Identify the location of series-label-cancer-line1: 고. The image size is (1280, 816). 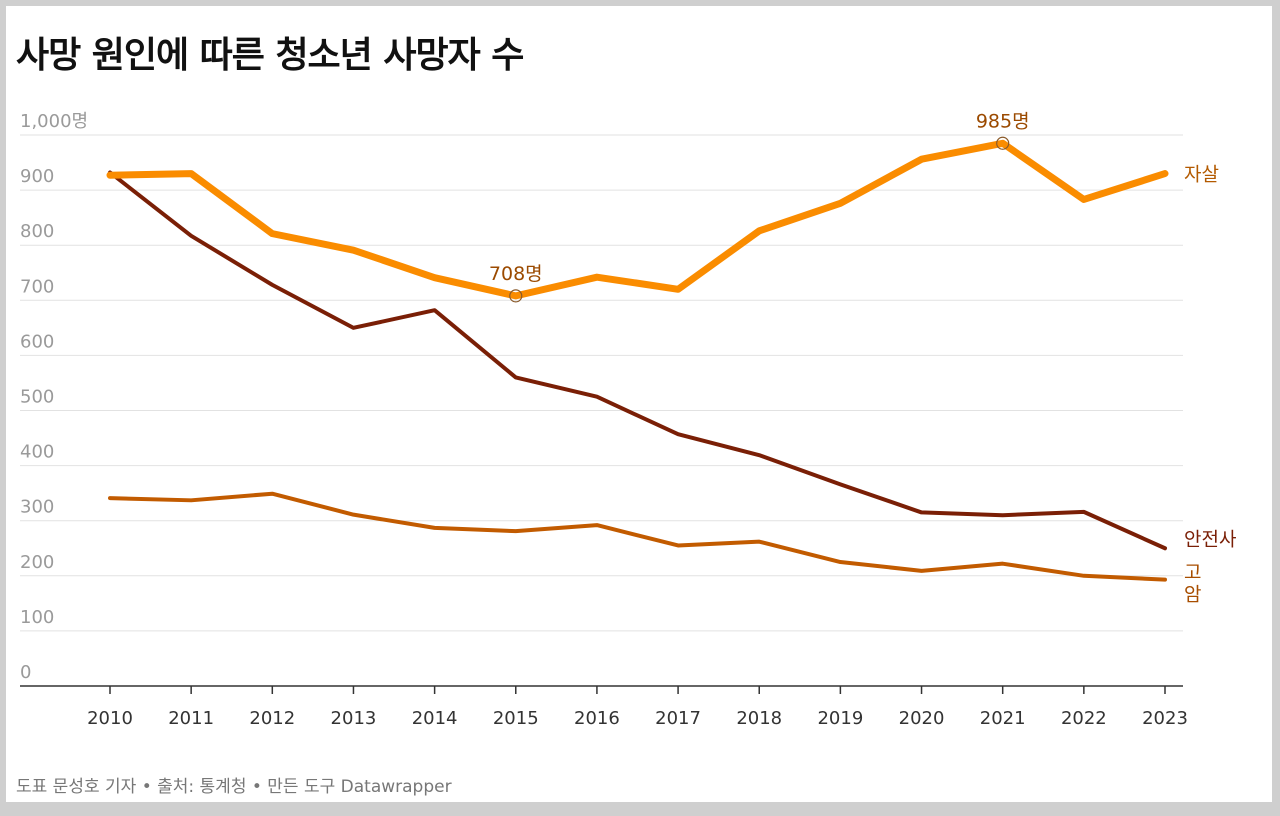
(1192, 573).